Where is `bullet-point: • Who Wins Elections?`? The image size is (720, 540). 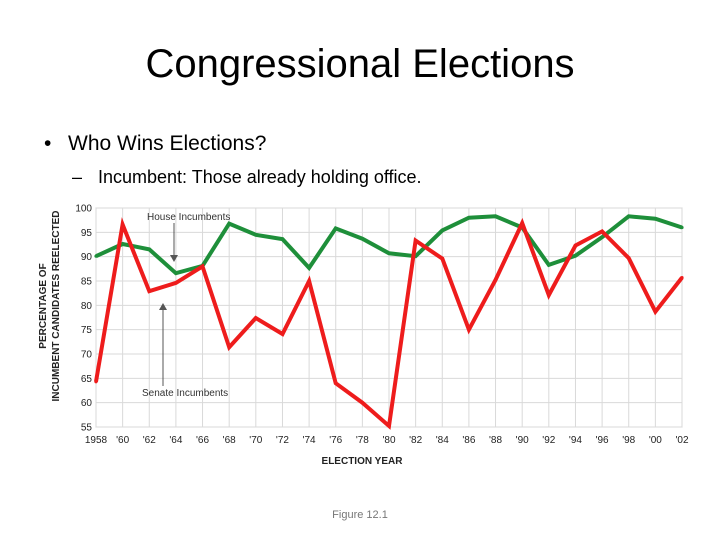 bullet-point: • Who Wins Elections? is located at coordinates (155, 144).